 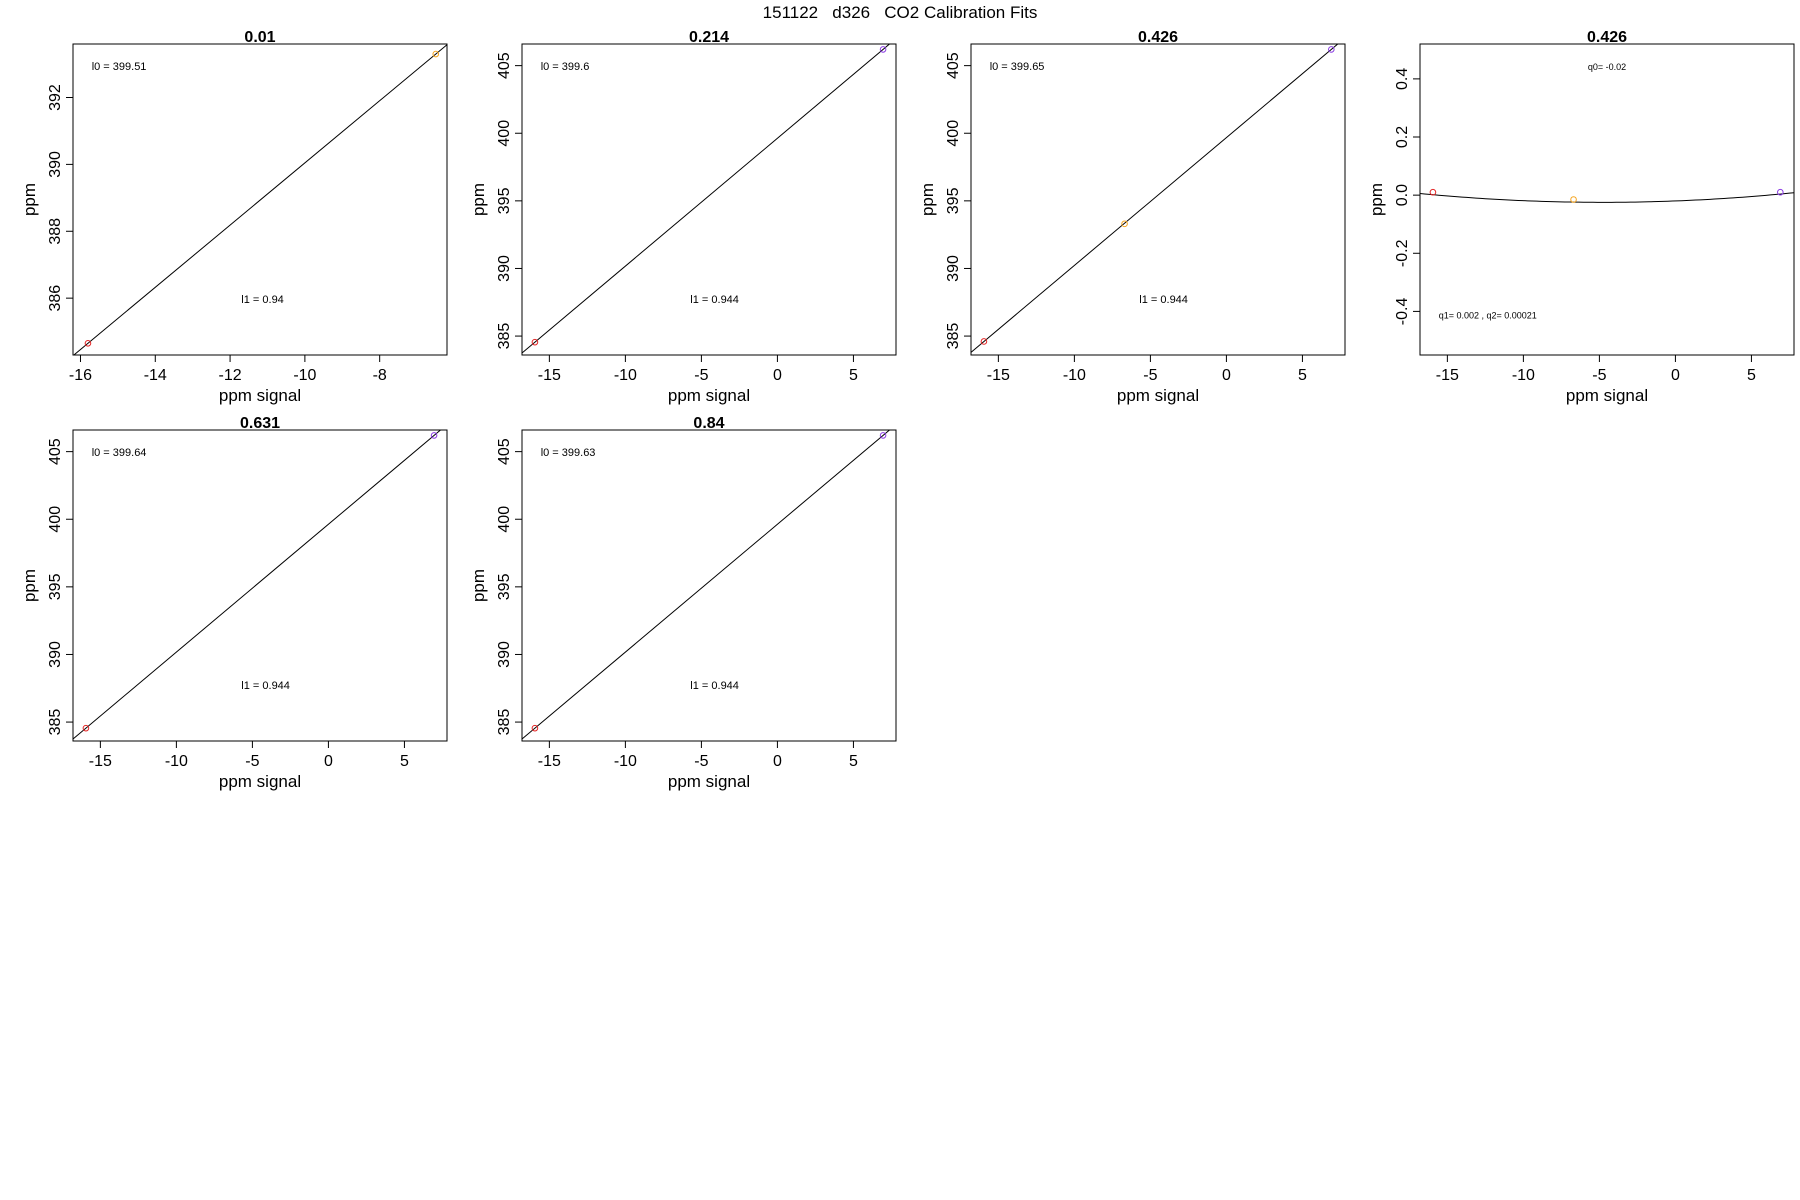 What do you see at coordinates (260, 423) in the screenshot?
I see `panel-title: 0.631` at bounding box center [260, 423].